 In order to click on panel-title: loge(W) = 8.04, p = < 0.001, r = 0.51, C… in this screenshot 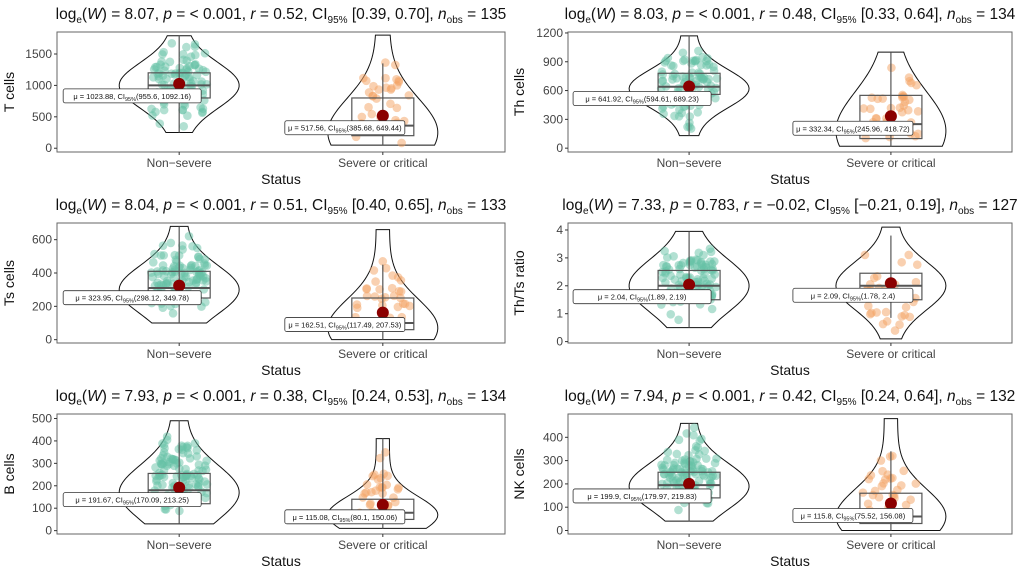, I will do `click(281, 207)`.